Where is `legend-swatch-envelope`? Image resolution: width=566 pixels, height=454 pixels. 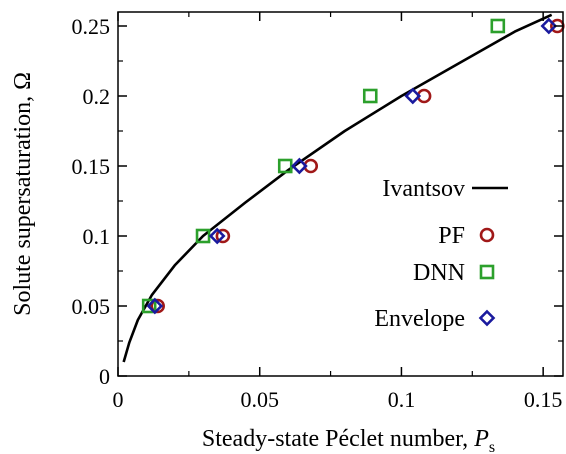
legend-swatch-envelope is located at coordinates (487, 318).